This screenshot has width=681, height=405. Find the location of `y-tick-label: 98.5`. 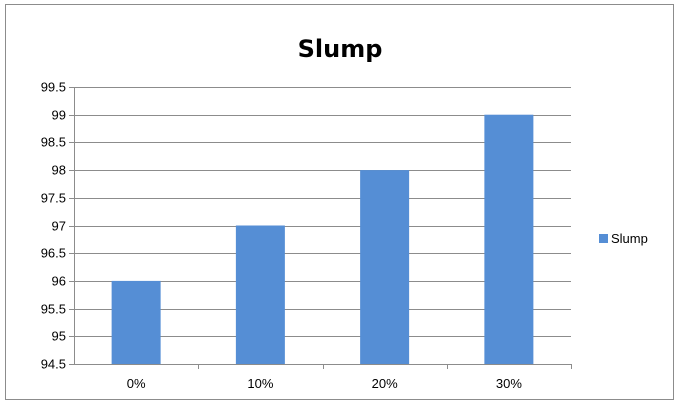

y-tick-label: 98.5 is located at coordinates (53, 142).